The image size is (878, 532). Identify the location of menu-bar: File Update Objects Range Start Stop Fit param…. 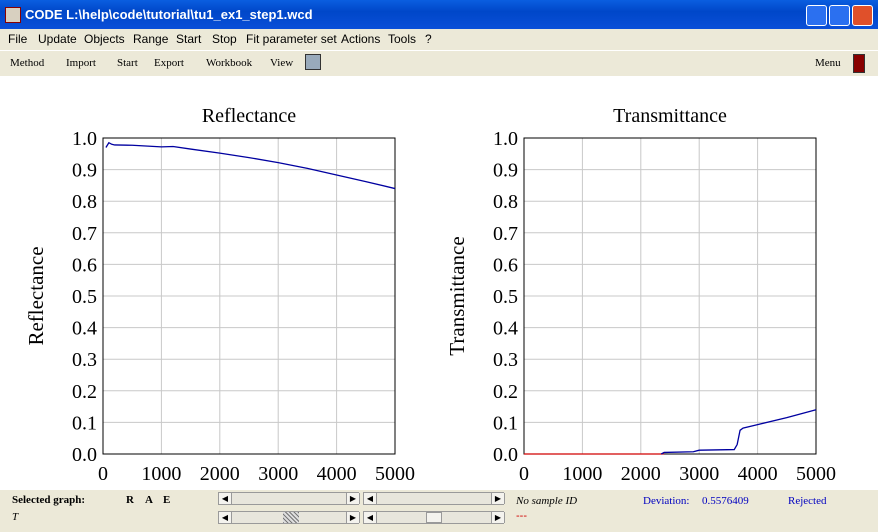
(439, 39).